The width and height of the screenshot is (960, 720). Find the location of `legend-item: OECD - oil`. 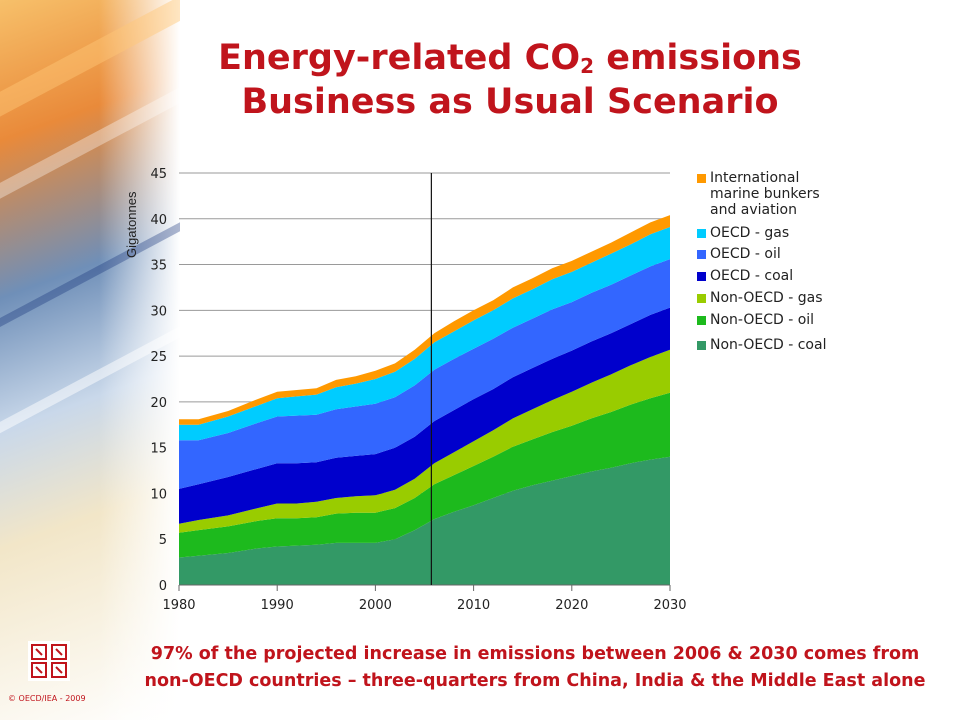

legend-item: OECD - oil is located at coordinates (773, 254).